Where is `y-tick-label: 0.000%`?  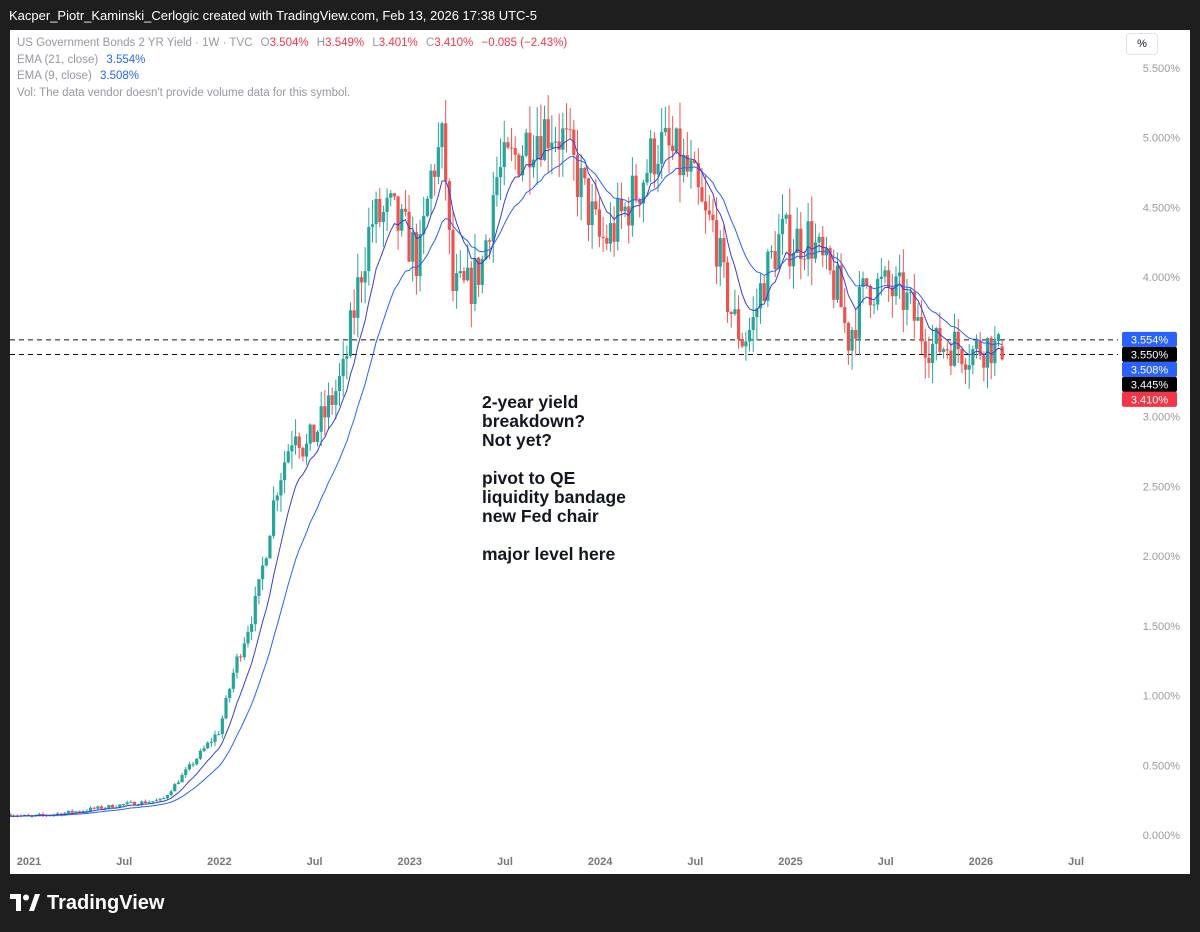
y-tick-label: 0.000% is located at coordinates (1162, 836).